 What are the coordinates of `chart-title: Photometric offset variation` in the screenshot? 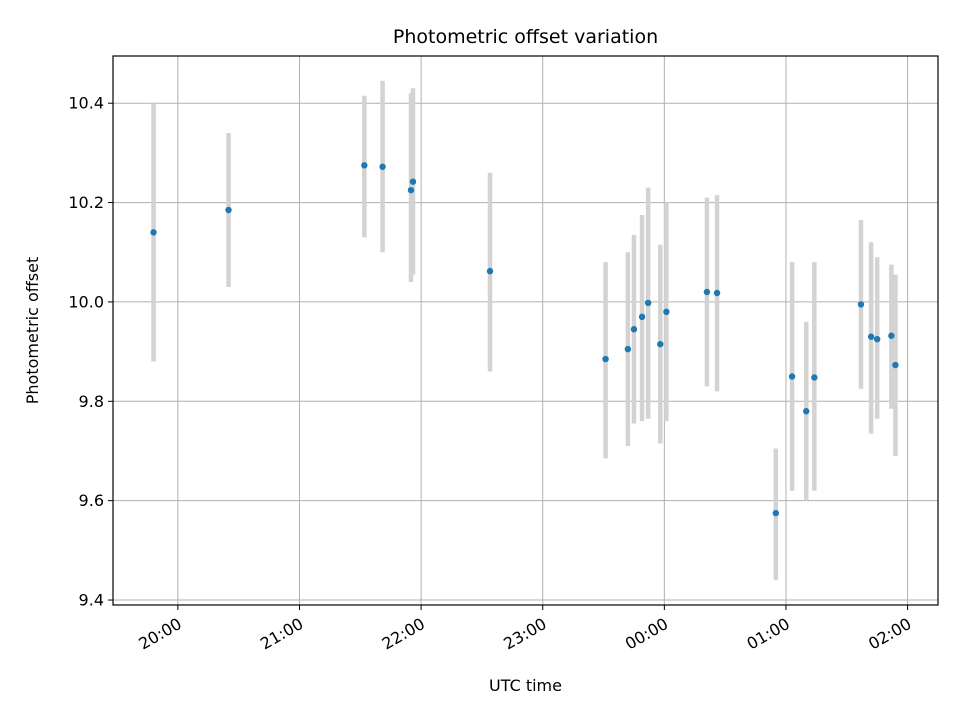 It's located at (525, 37).